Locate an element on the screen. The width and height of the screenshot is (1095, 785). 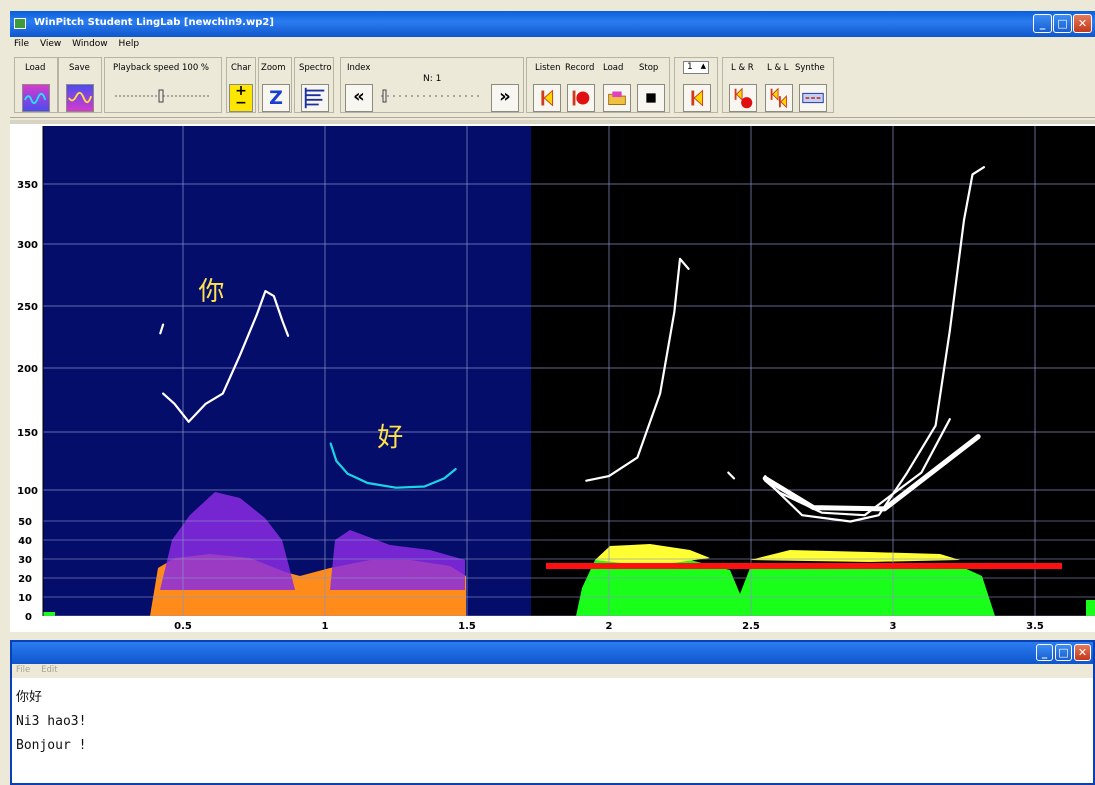
text-window-body: 你好 Ni3 hao3! Bonjour ! is located at coordinates (51, 722).